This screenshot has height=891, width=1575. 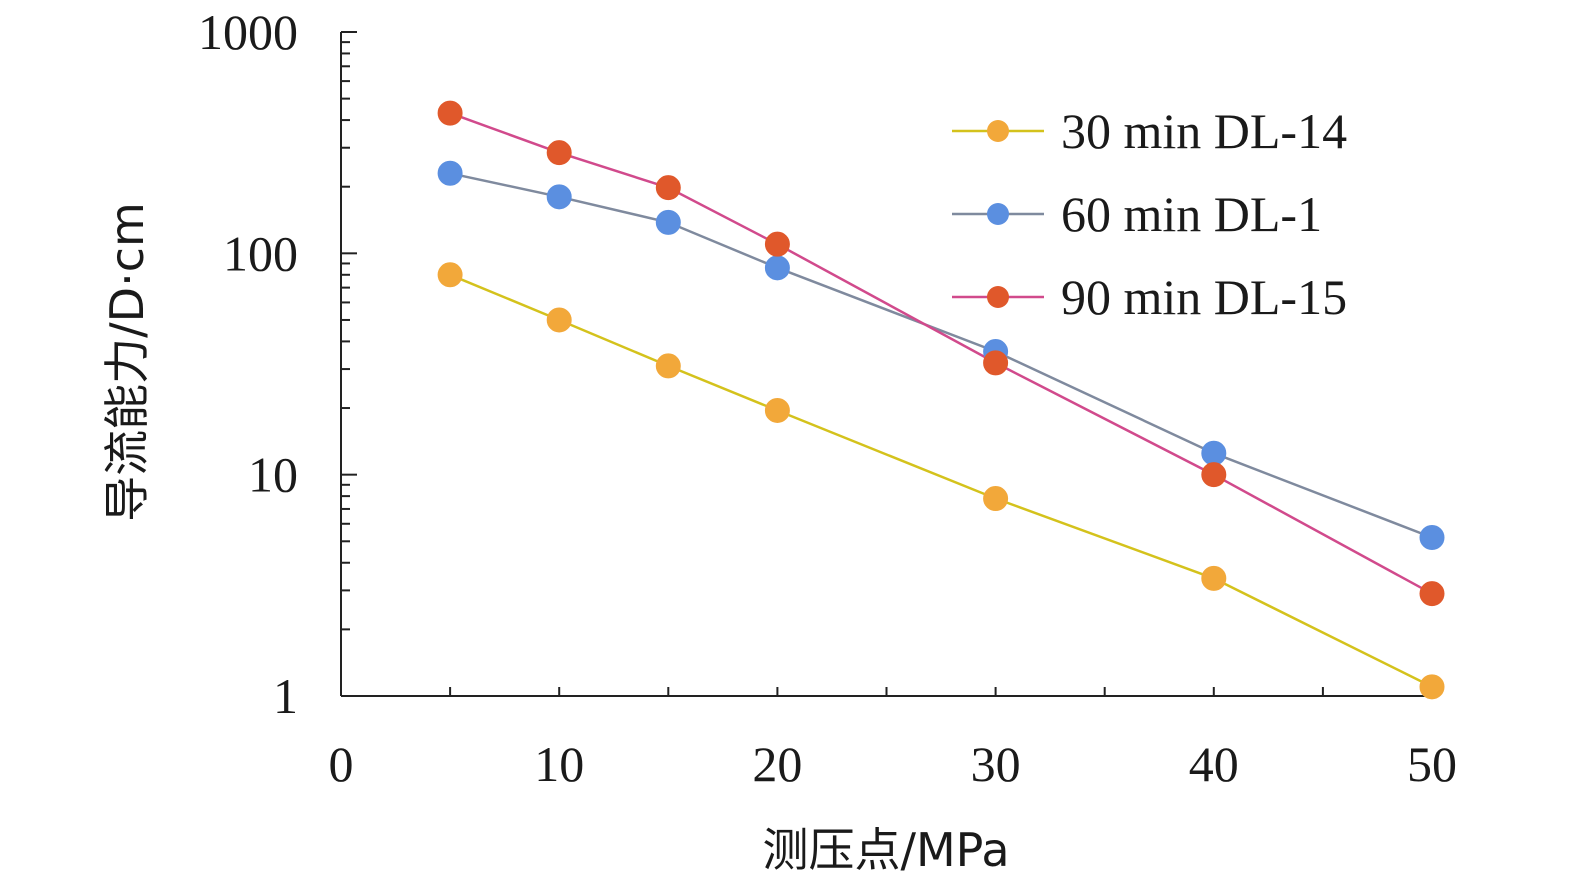 What do you see at coordinates (893, 739) in the screenshot?
I see `x-ticks: 0 10 20 30 40 50` at bounding box center [893, 739].